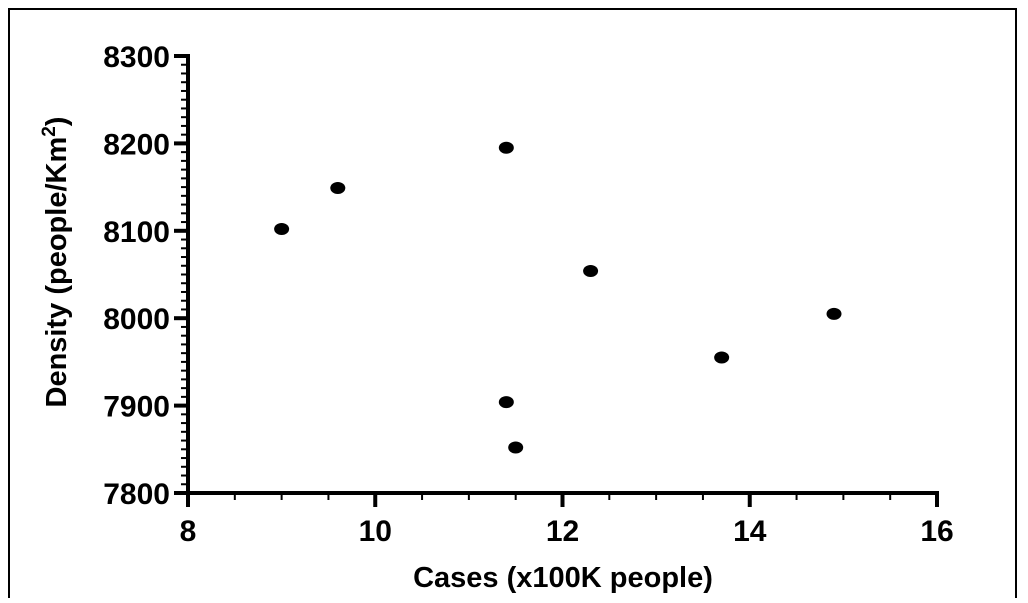 This screenshot has width=1028, height=603. Describe the element at coordinates (562, 531) in the screenshot. I see `x-tick-label: 12` at that location.